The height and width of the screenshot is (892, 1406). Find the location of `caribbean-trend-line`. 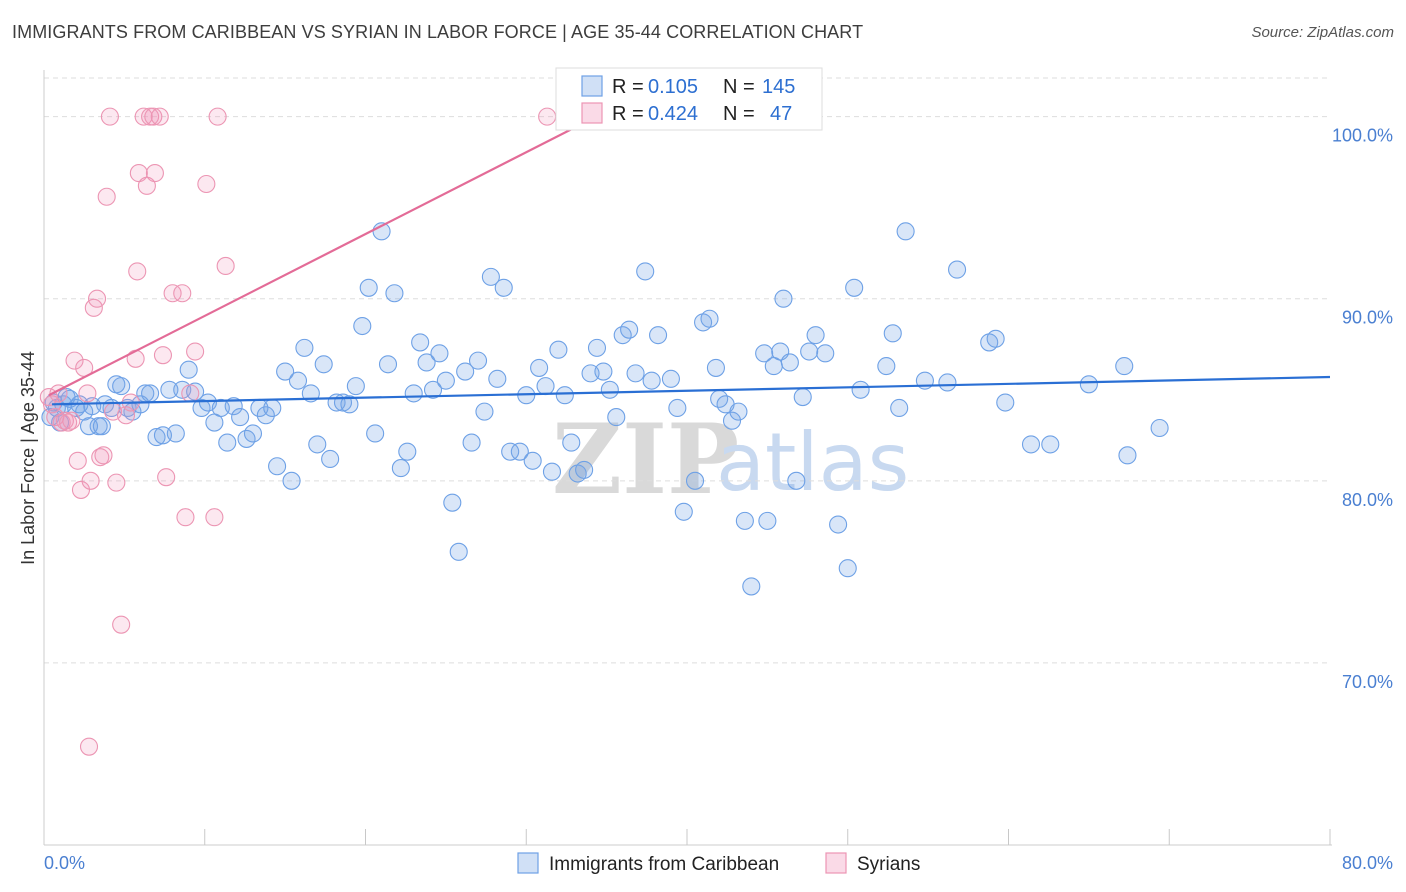

caribbean-trend-line is located at coordinates (691, 390).